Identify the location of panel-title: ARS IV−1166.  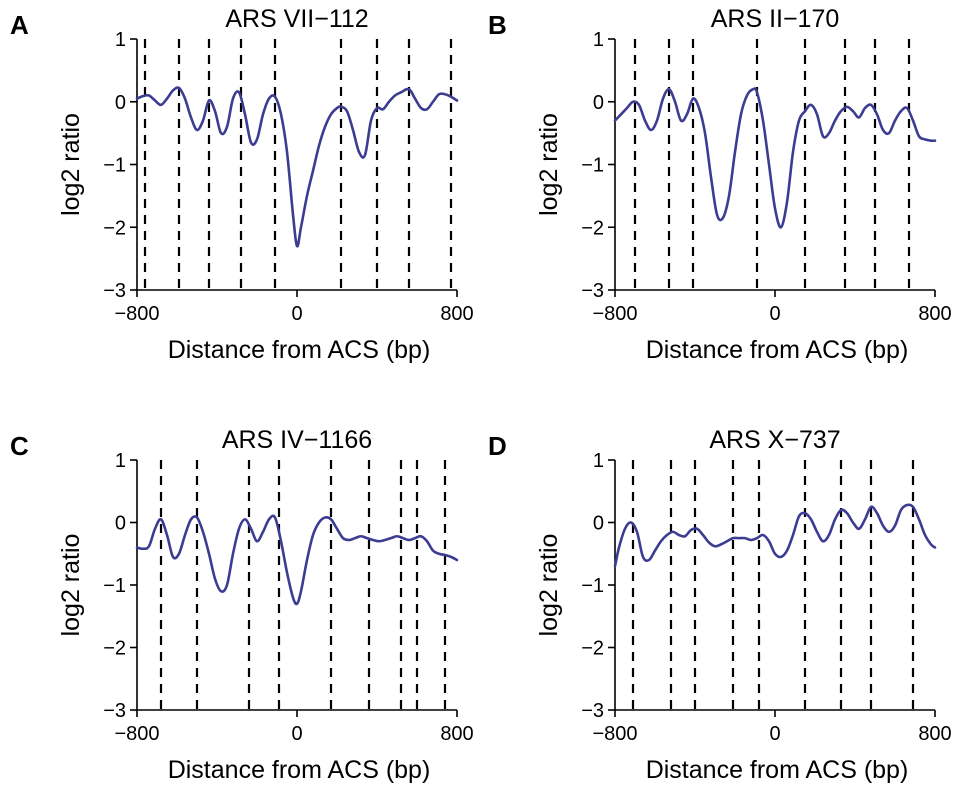
(297, 440).